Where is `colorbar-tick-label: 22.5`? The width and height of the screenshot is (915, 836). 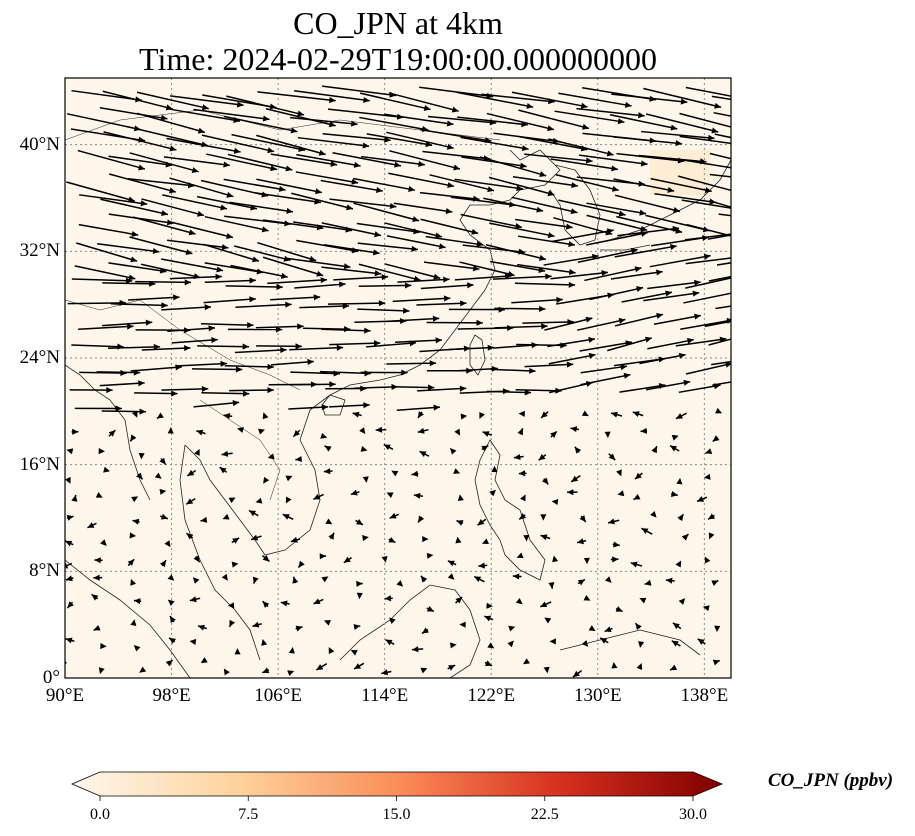
colorbar-tick-label: 22.5 is located at coordinates (544, 814).